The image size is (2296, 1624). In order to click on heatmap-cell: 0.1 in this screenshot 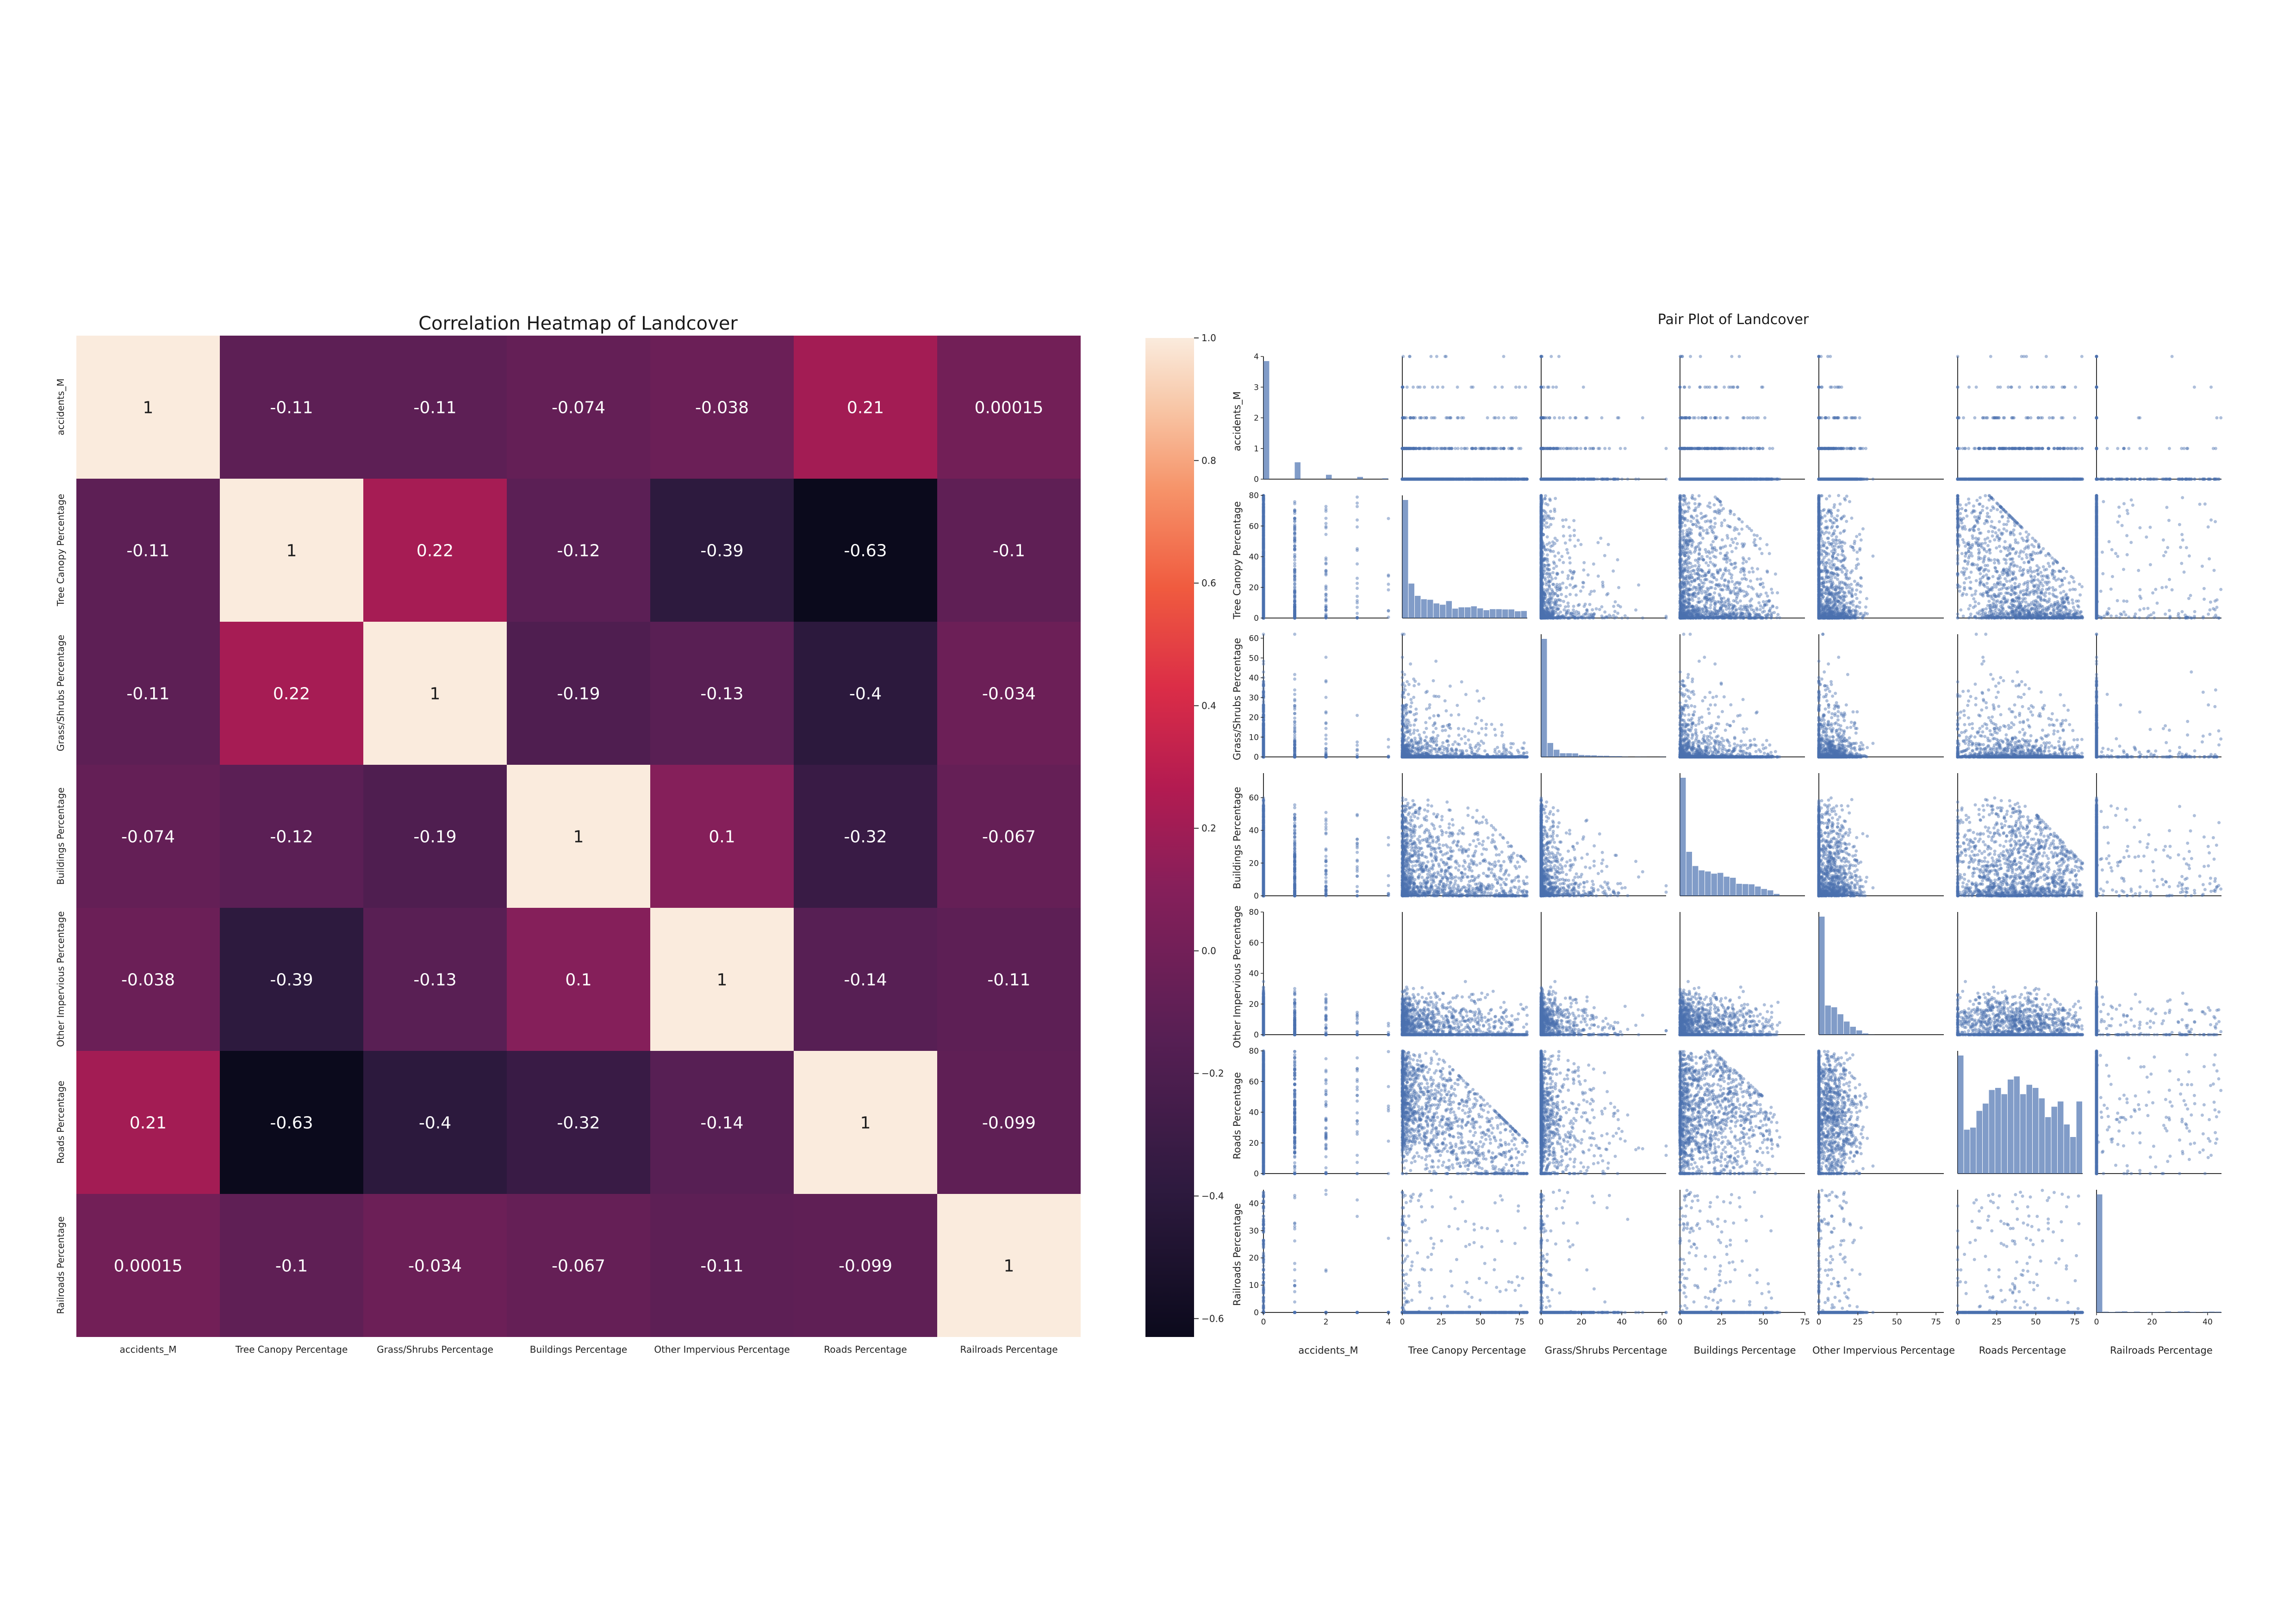, I will do `click(578, 979)`.